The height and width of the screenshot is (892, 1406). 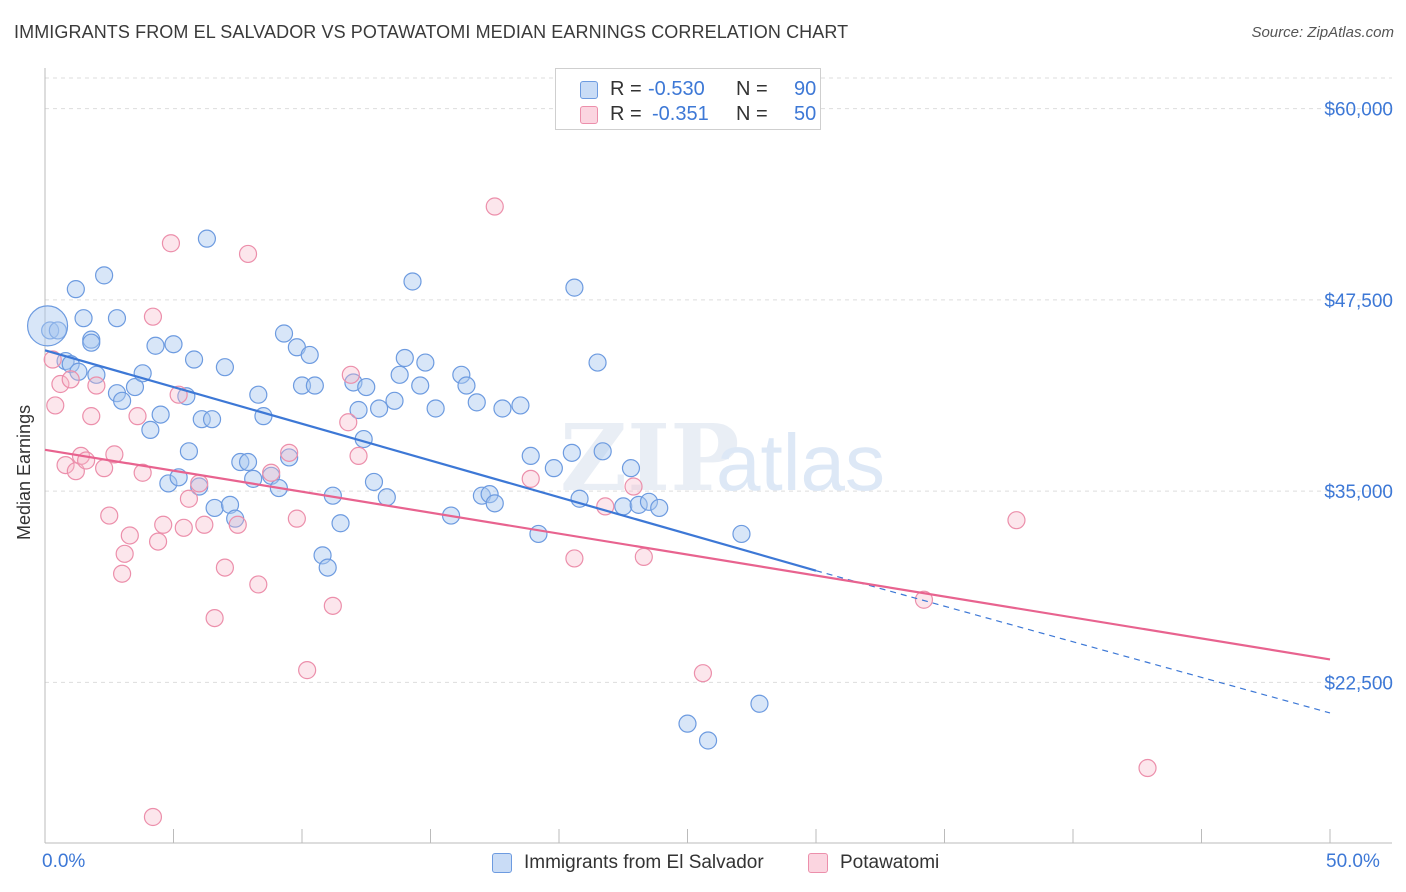 I want to click on stats-legend: R = -0.530 N = 90 R = -0.351 N = 50, so click(x=688, y=99).